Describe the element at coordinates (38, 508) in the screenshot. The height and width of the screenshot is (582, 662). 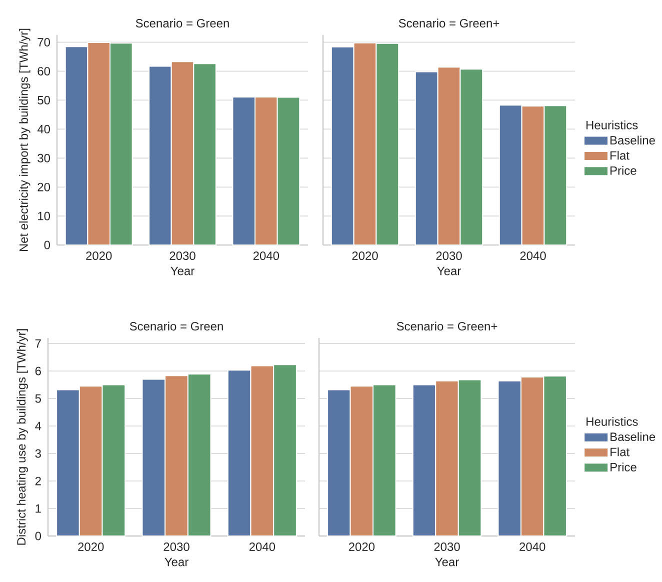
I see `y-tick-label: 1` at that location.